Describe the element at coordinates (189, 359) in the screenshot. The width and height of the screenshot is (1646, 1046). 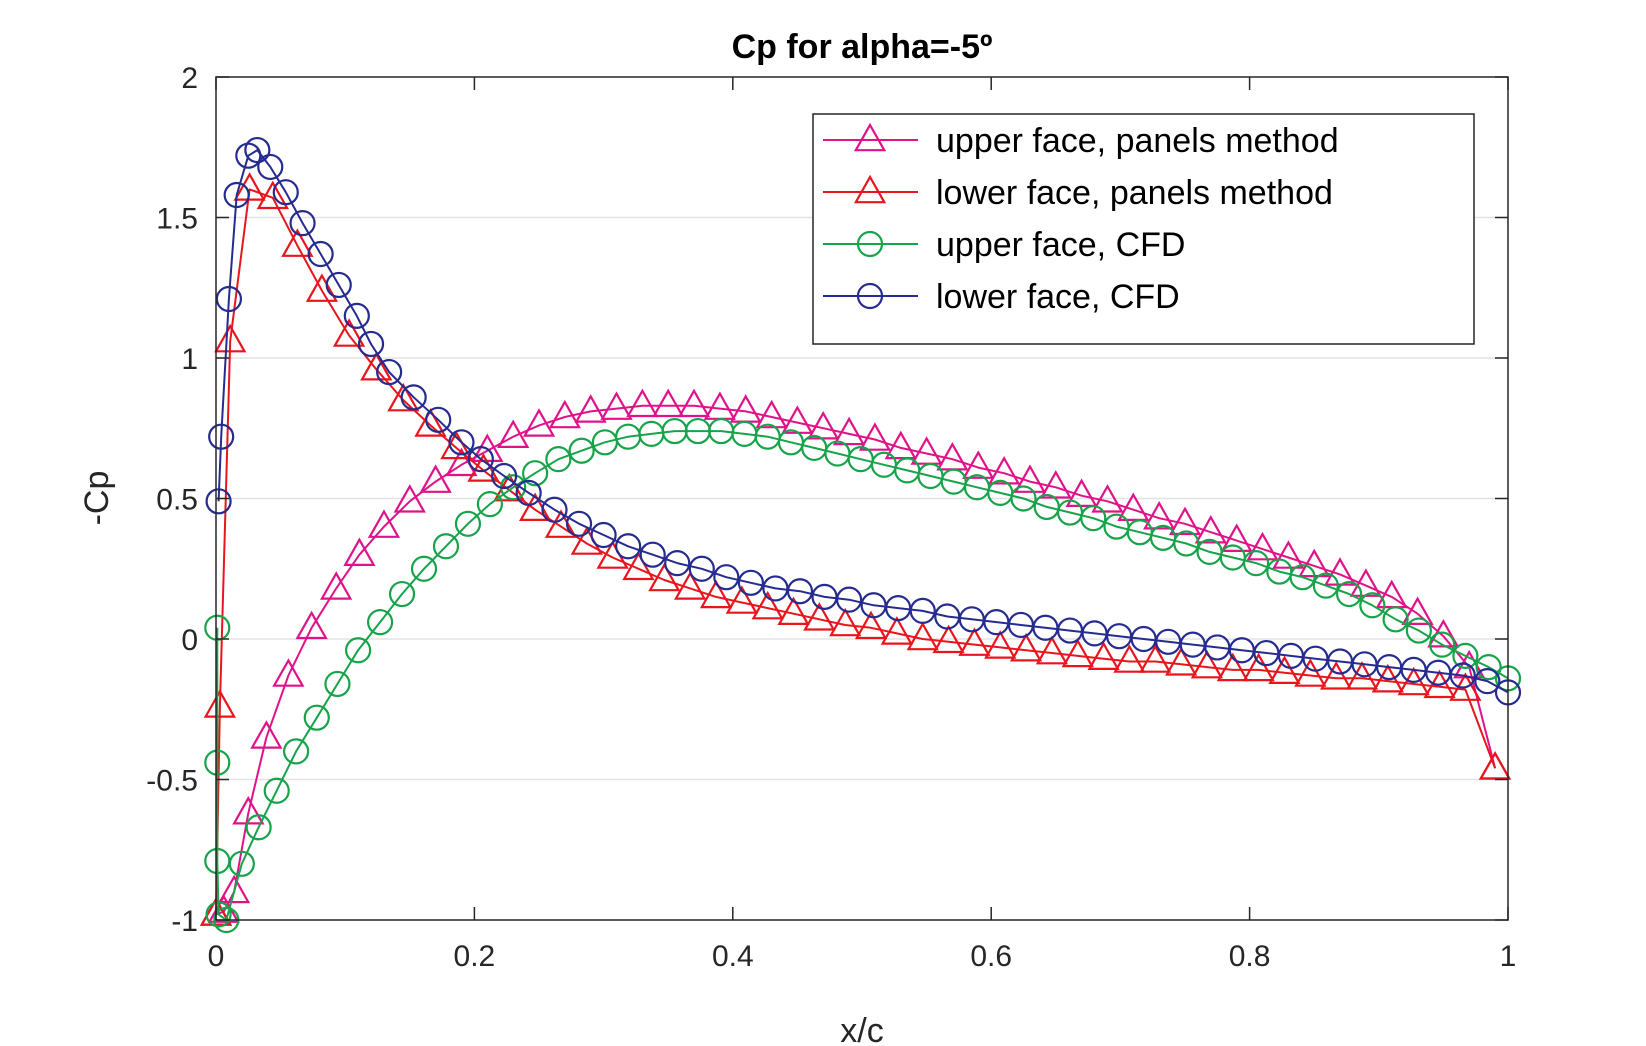
I see `y-tick-label: 1` at that location.